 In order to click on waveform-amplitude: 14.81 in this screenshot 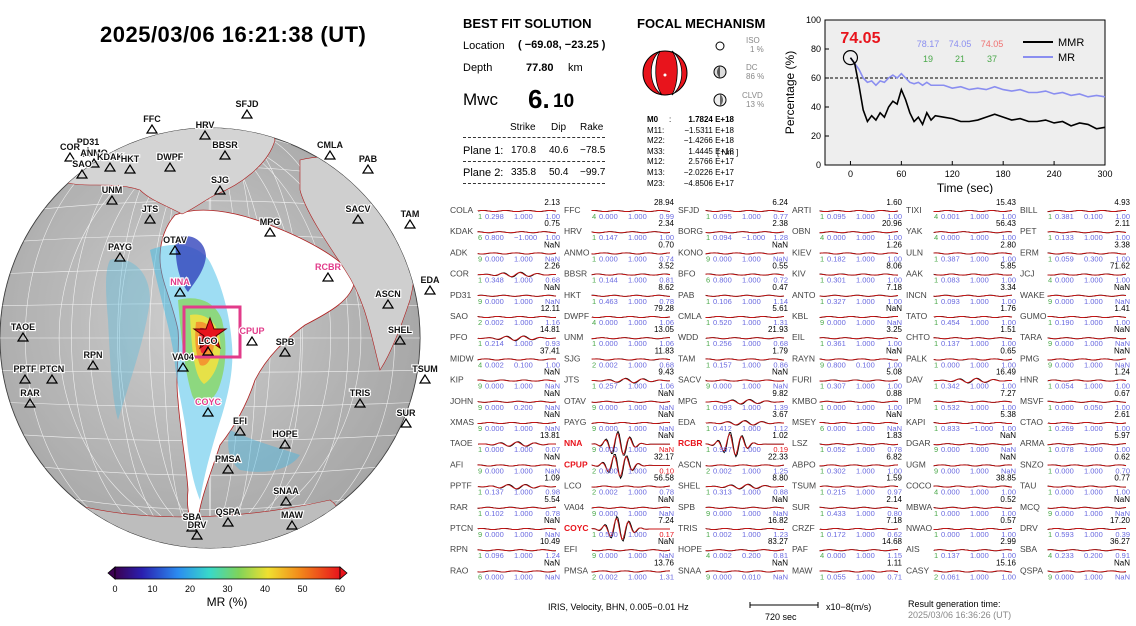, I will do `click(550, 329)`.